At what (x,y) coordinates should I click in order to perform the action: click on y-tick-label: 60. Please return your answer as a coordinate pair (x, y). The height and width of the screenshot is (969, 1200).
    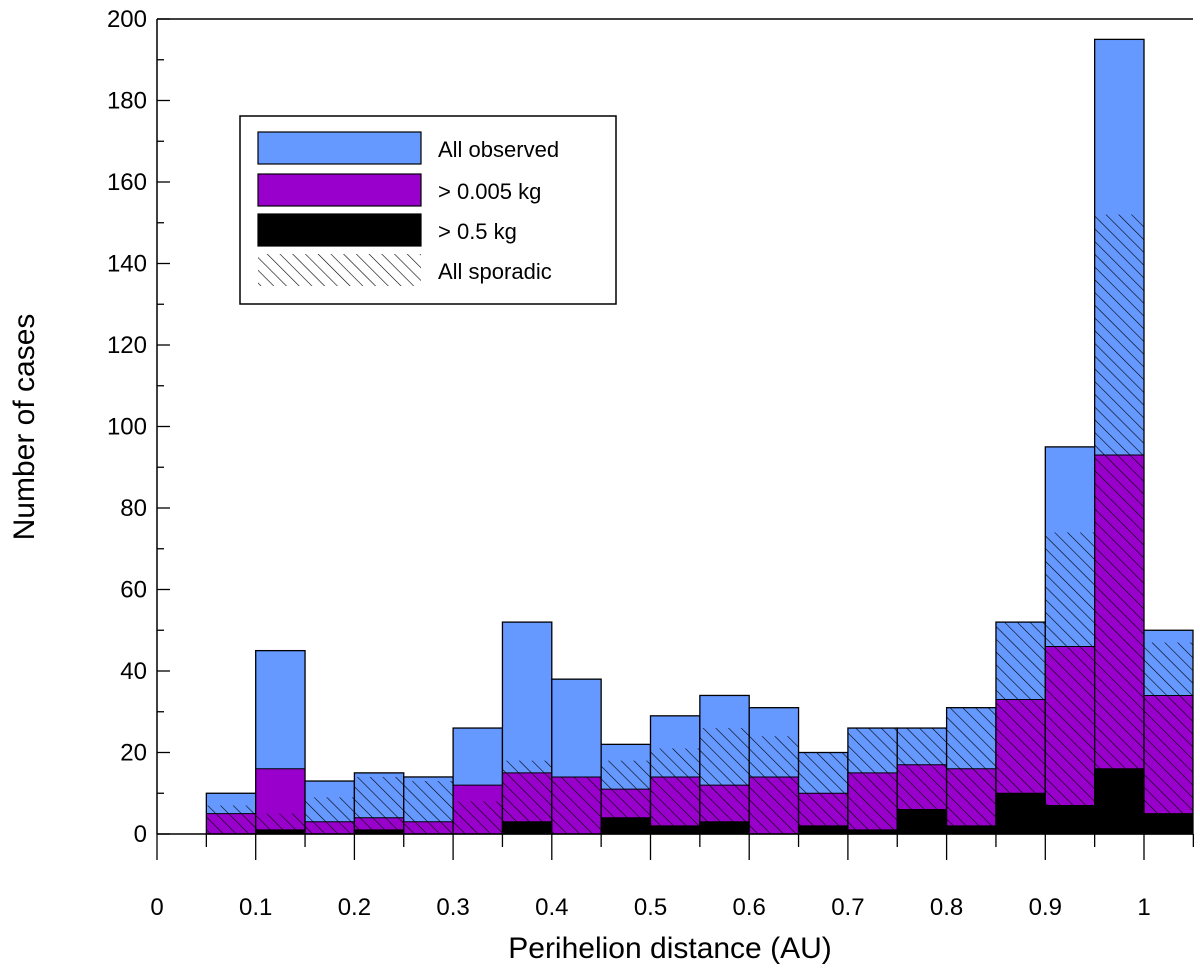
    Looking at the image, I should click on (133, 590).